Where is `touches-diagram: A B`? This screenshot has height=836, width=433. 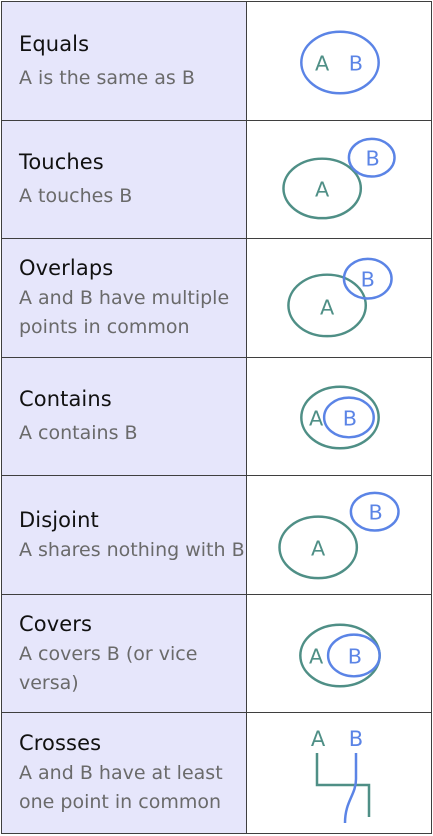 touches-diagram: A B is located at coordinates (339, 178).